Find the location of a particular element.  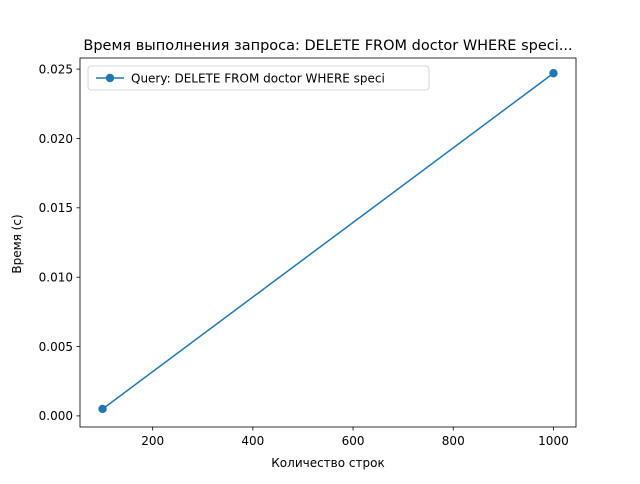

y-tick-label: 0.020 is located at coordinates (56, 139).